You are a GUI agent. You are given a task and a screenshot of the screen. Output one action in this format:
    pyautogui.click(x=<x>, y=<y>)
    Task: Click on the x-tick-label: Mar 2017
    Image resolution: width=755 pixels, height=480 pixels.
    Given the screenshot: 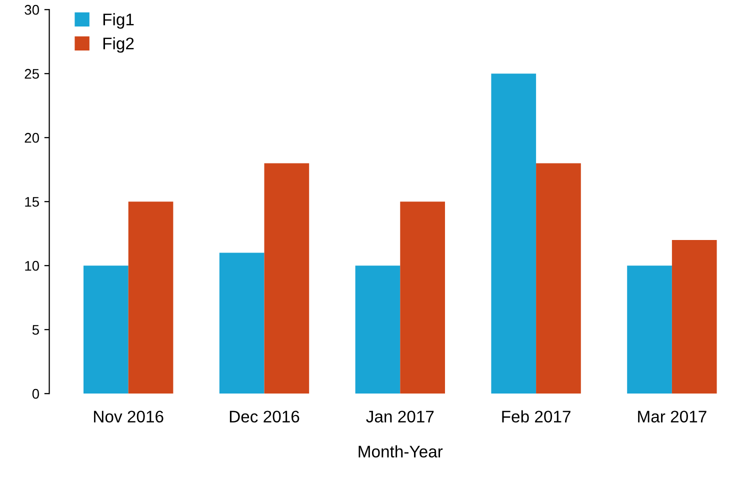 What is the action you would take?
    pyautogui.click(x=672, y=416)
    